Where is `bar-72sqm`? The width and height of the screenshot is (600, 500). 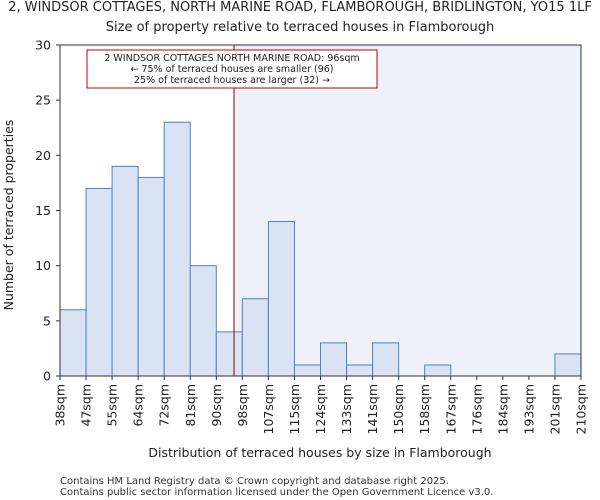 bar-72sqm is located at coordinates (177, 249).